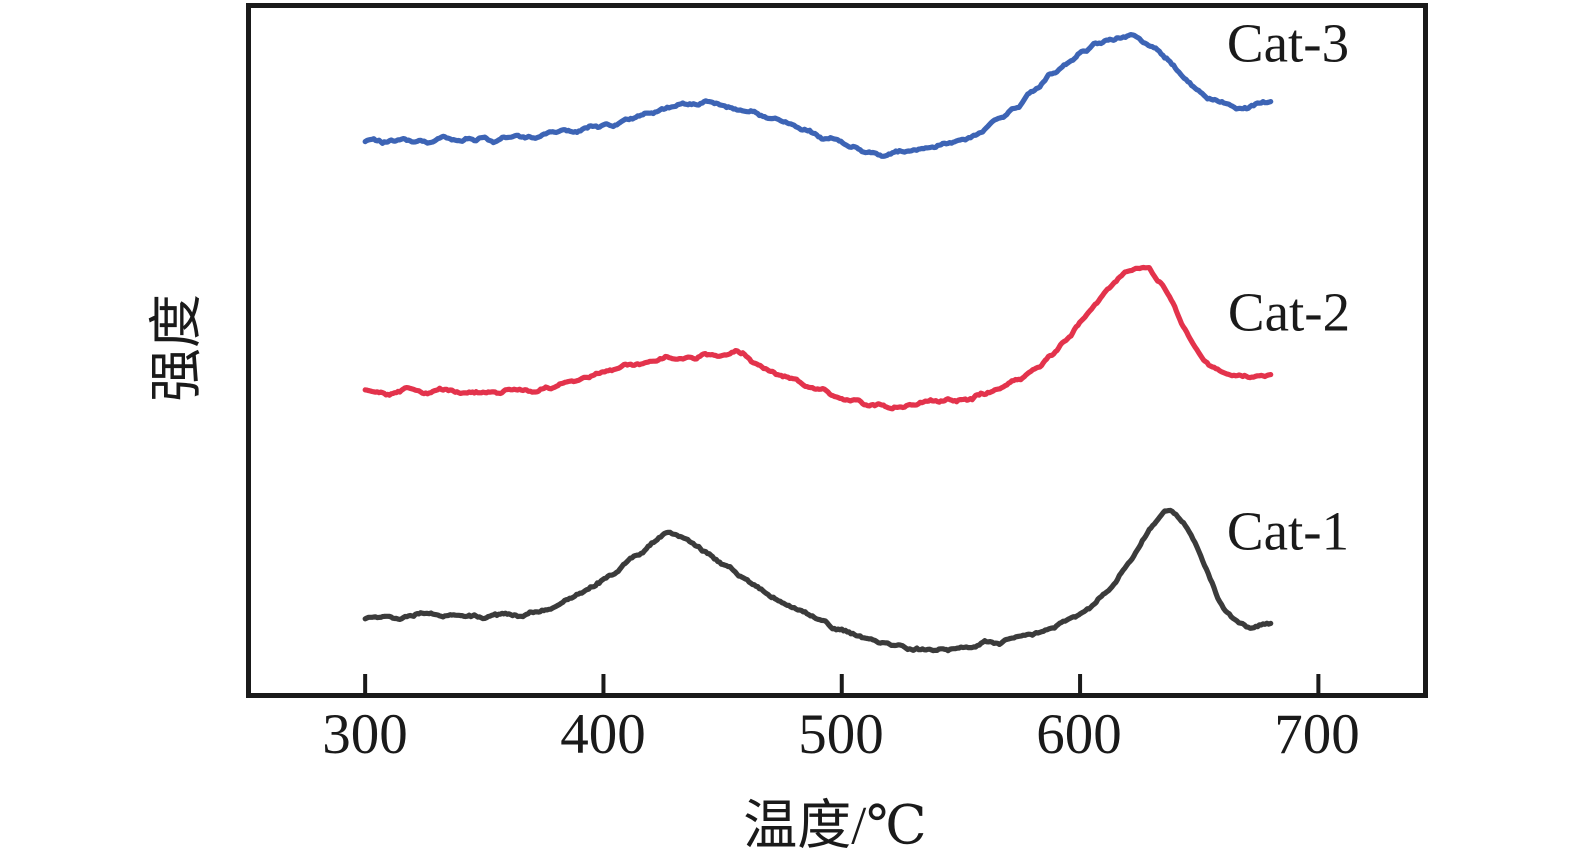  Describe the element at coordinates (1317, 734) in the screenshot. I see `x-tick-label-700: 700` at that location.